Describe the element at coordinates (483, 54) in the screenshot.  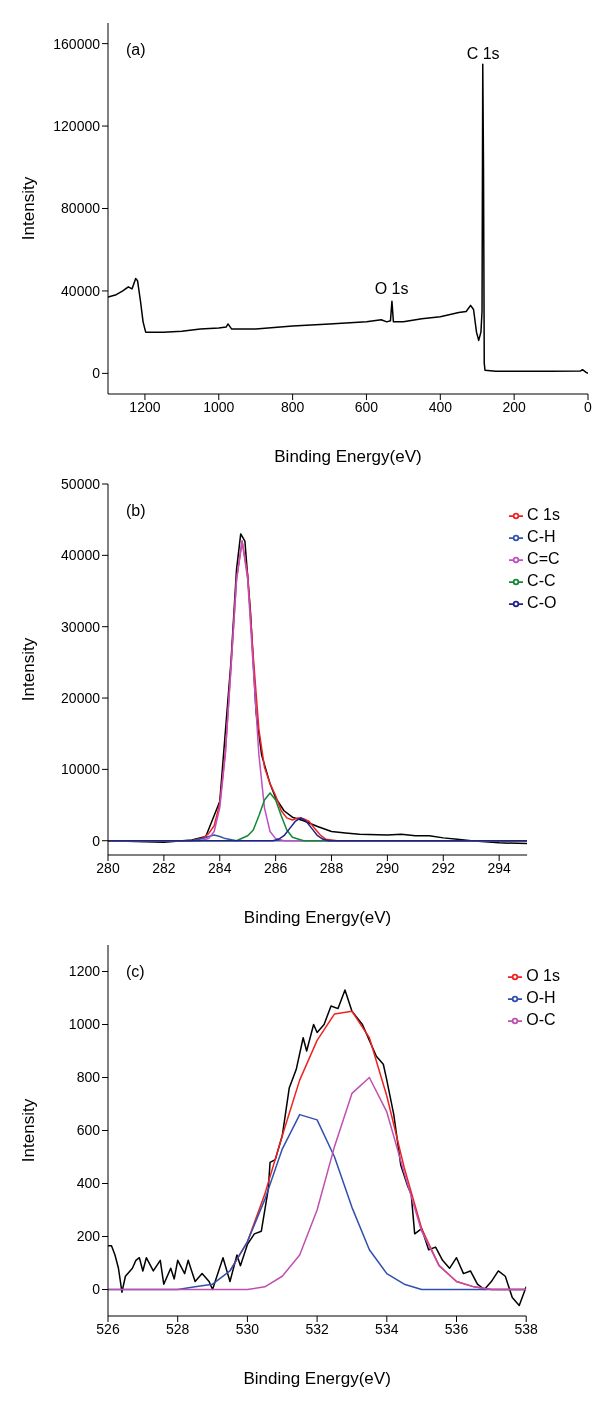
I see `annotation: C 1s` at that location.